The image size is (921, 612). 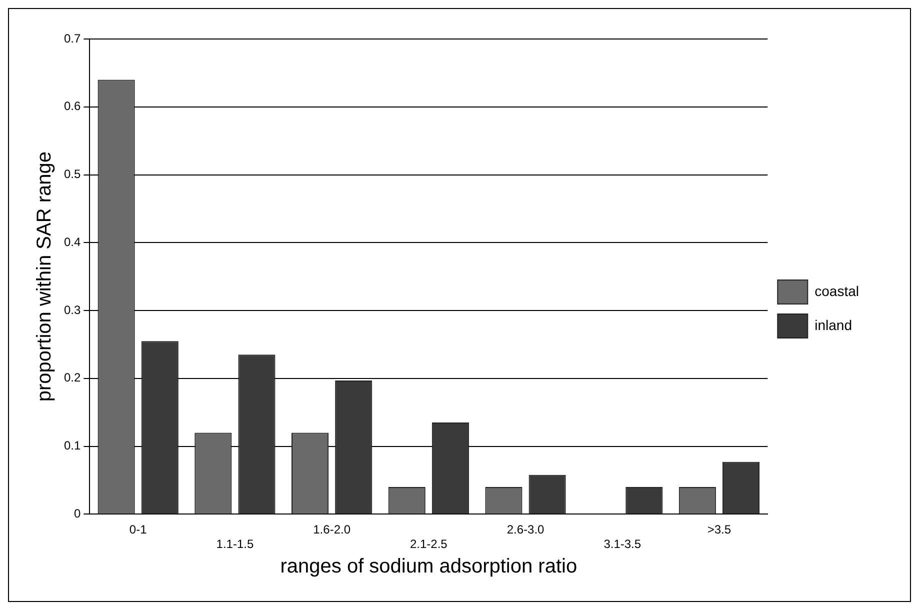 What do you see at coordinates (235, 544) in the screenshot?
I see `x-tick-label: 1.1-1.5` at bounding box center [235, 544].